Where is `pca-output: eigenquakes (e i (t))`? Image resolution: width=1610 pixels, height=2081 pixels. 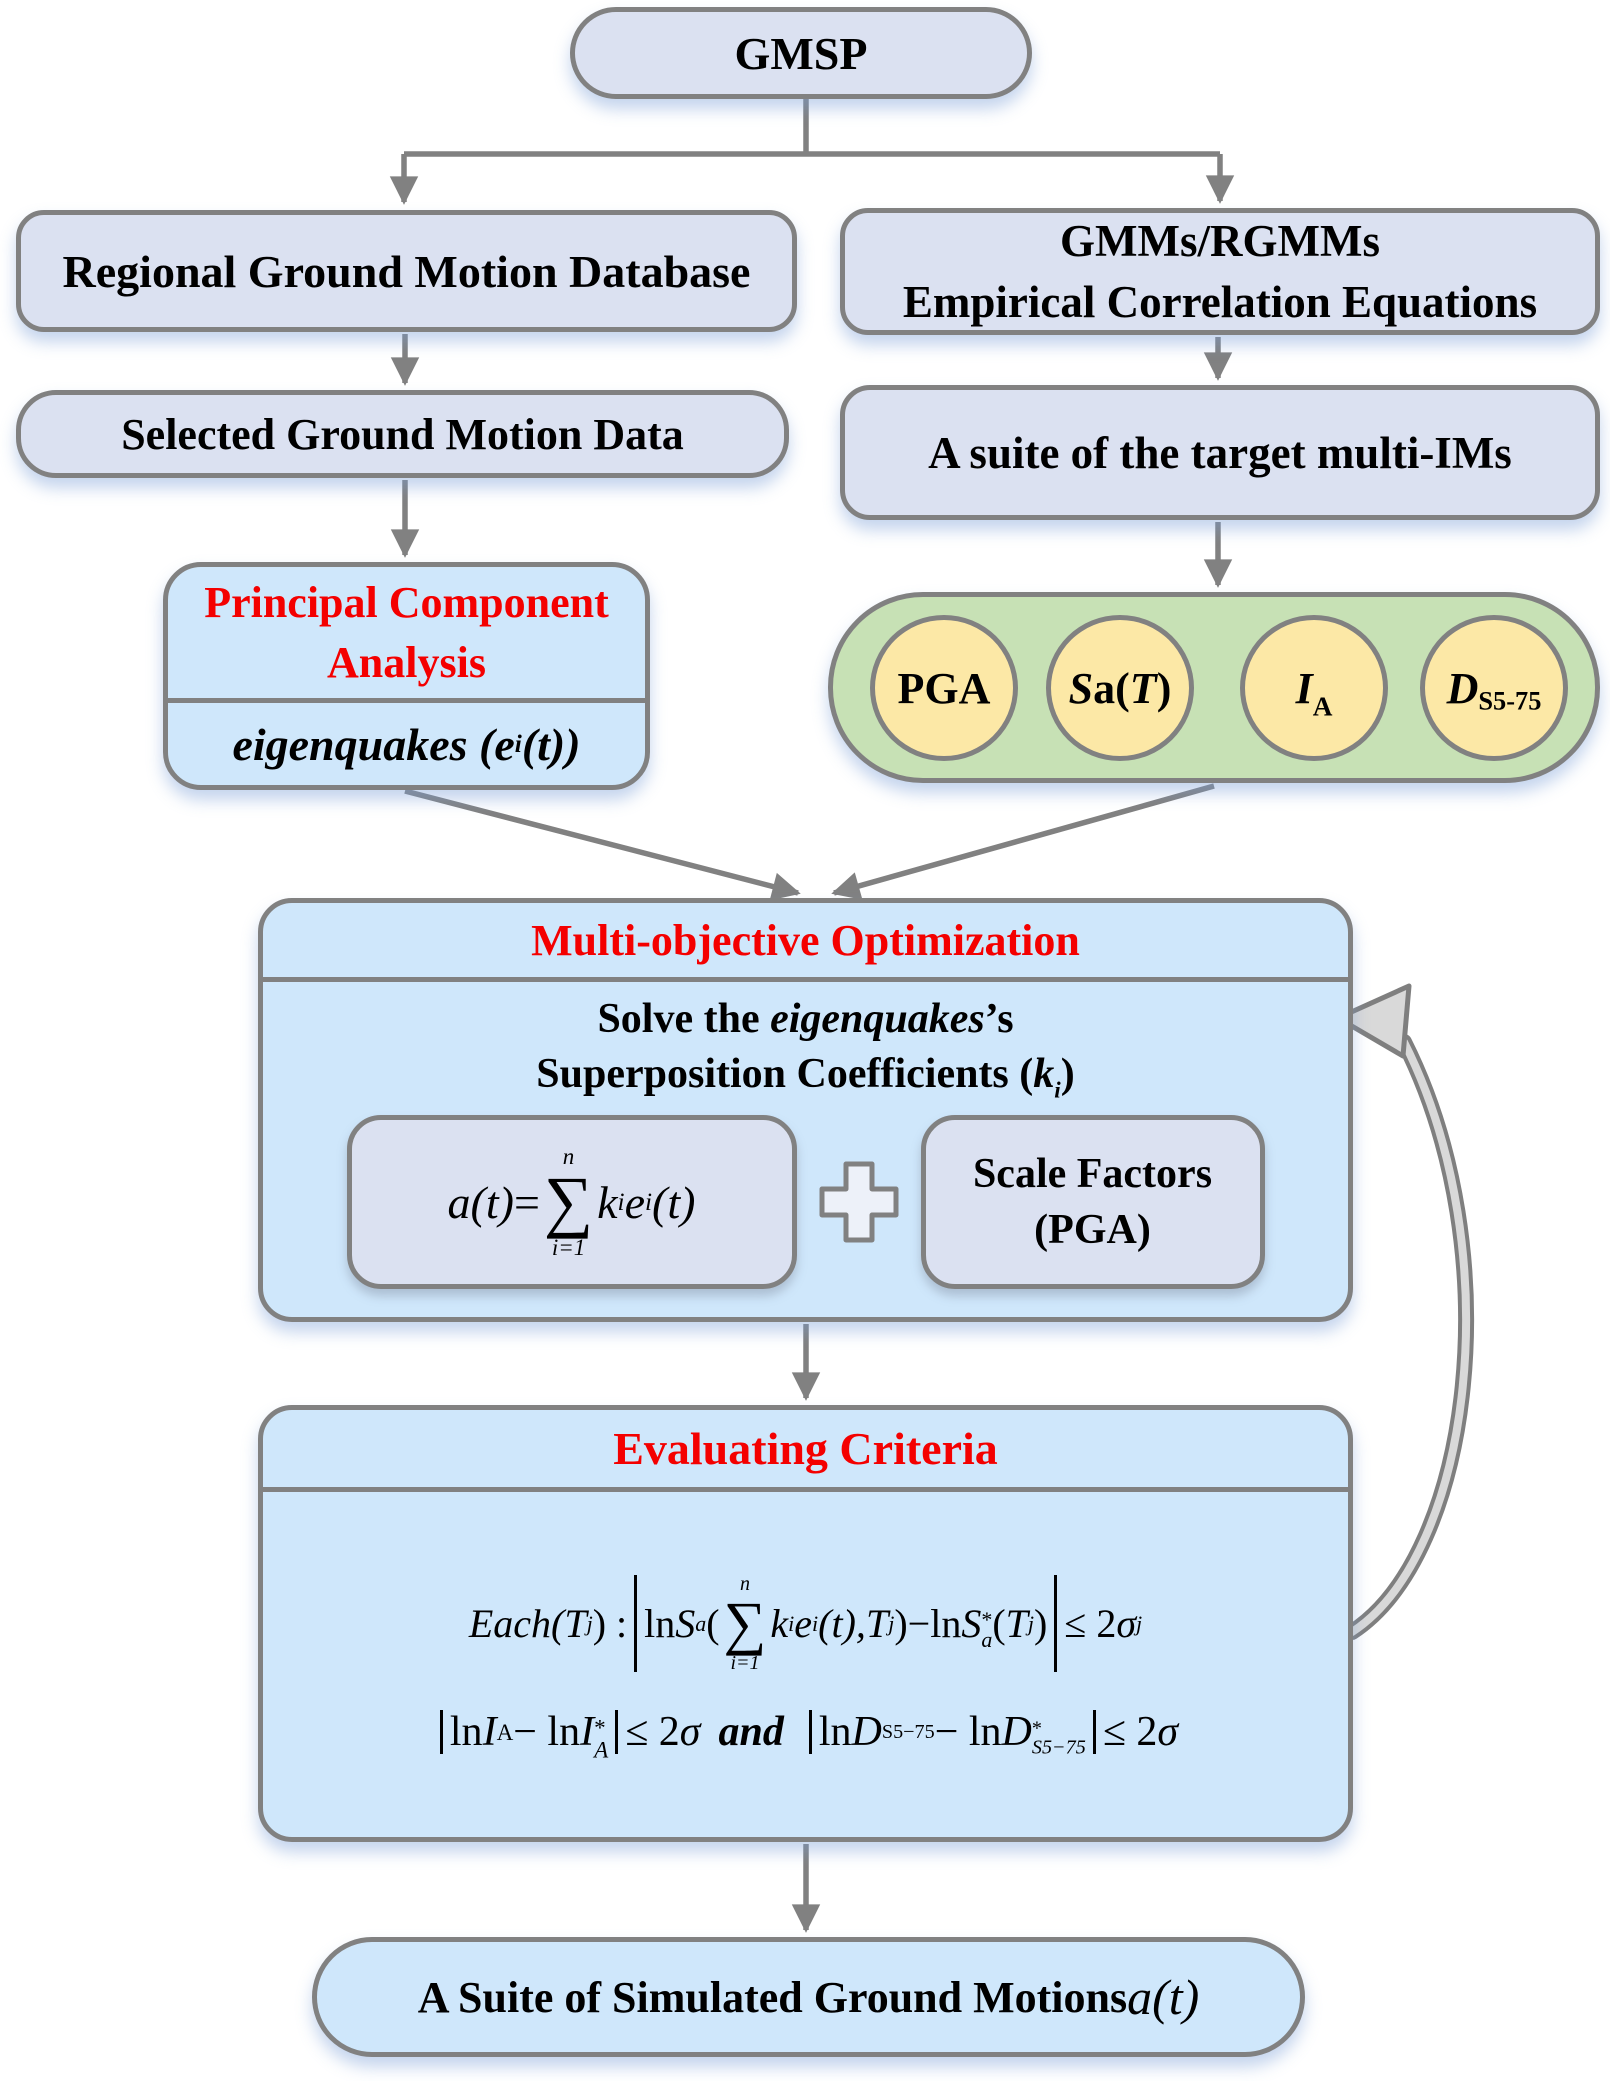 pca-output: eigenquakes (e i (t)) is located at coordinates (406, 744).